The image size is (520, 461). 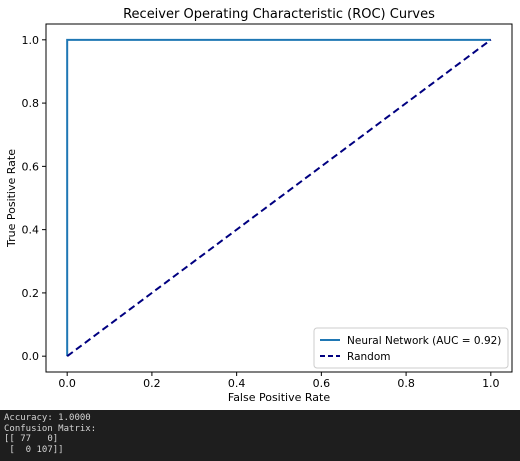 I want to click on console-line: [[ 77 0], so click(x=31, y=439).